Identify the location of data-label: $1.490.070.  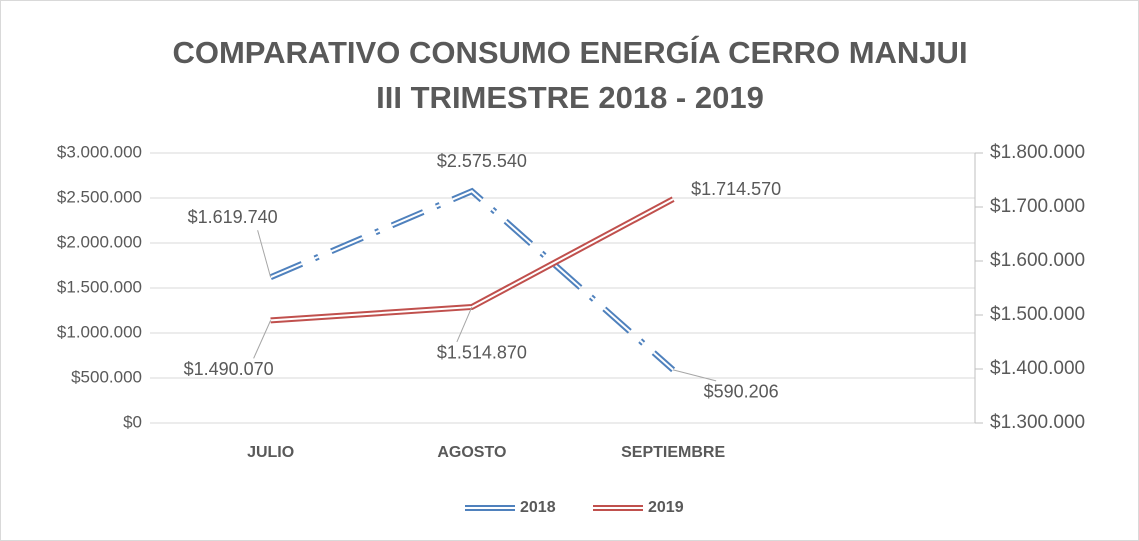
(229, 369).